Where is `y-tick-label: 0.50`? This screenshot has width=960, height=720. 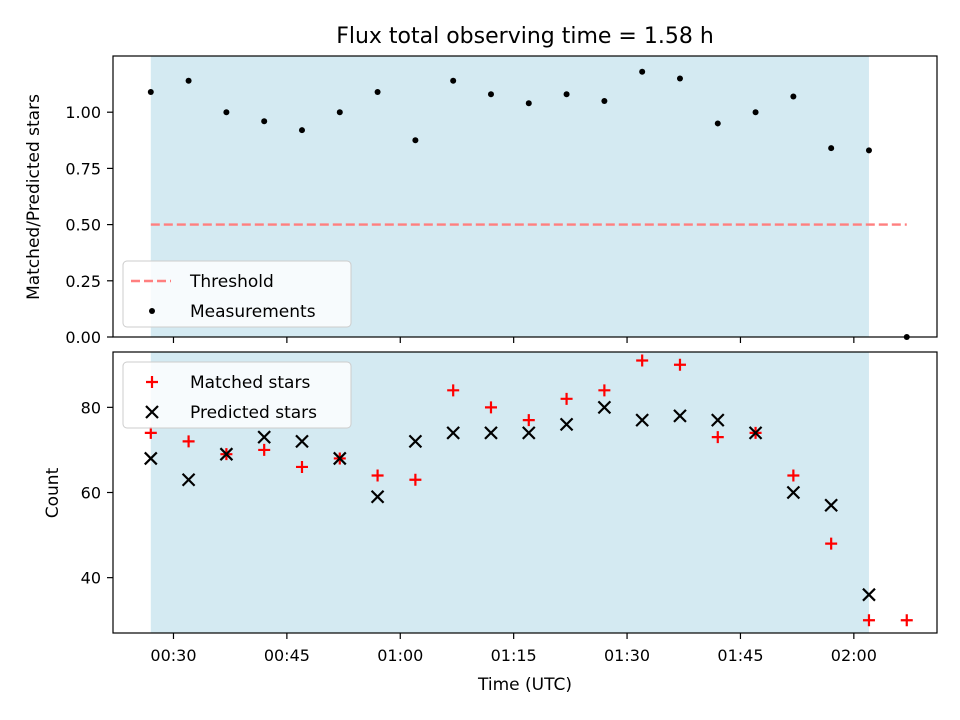 y-tick-label: 0.50 is located at coordinates (83, 225).